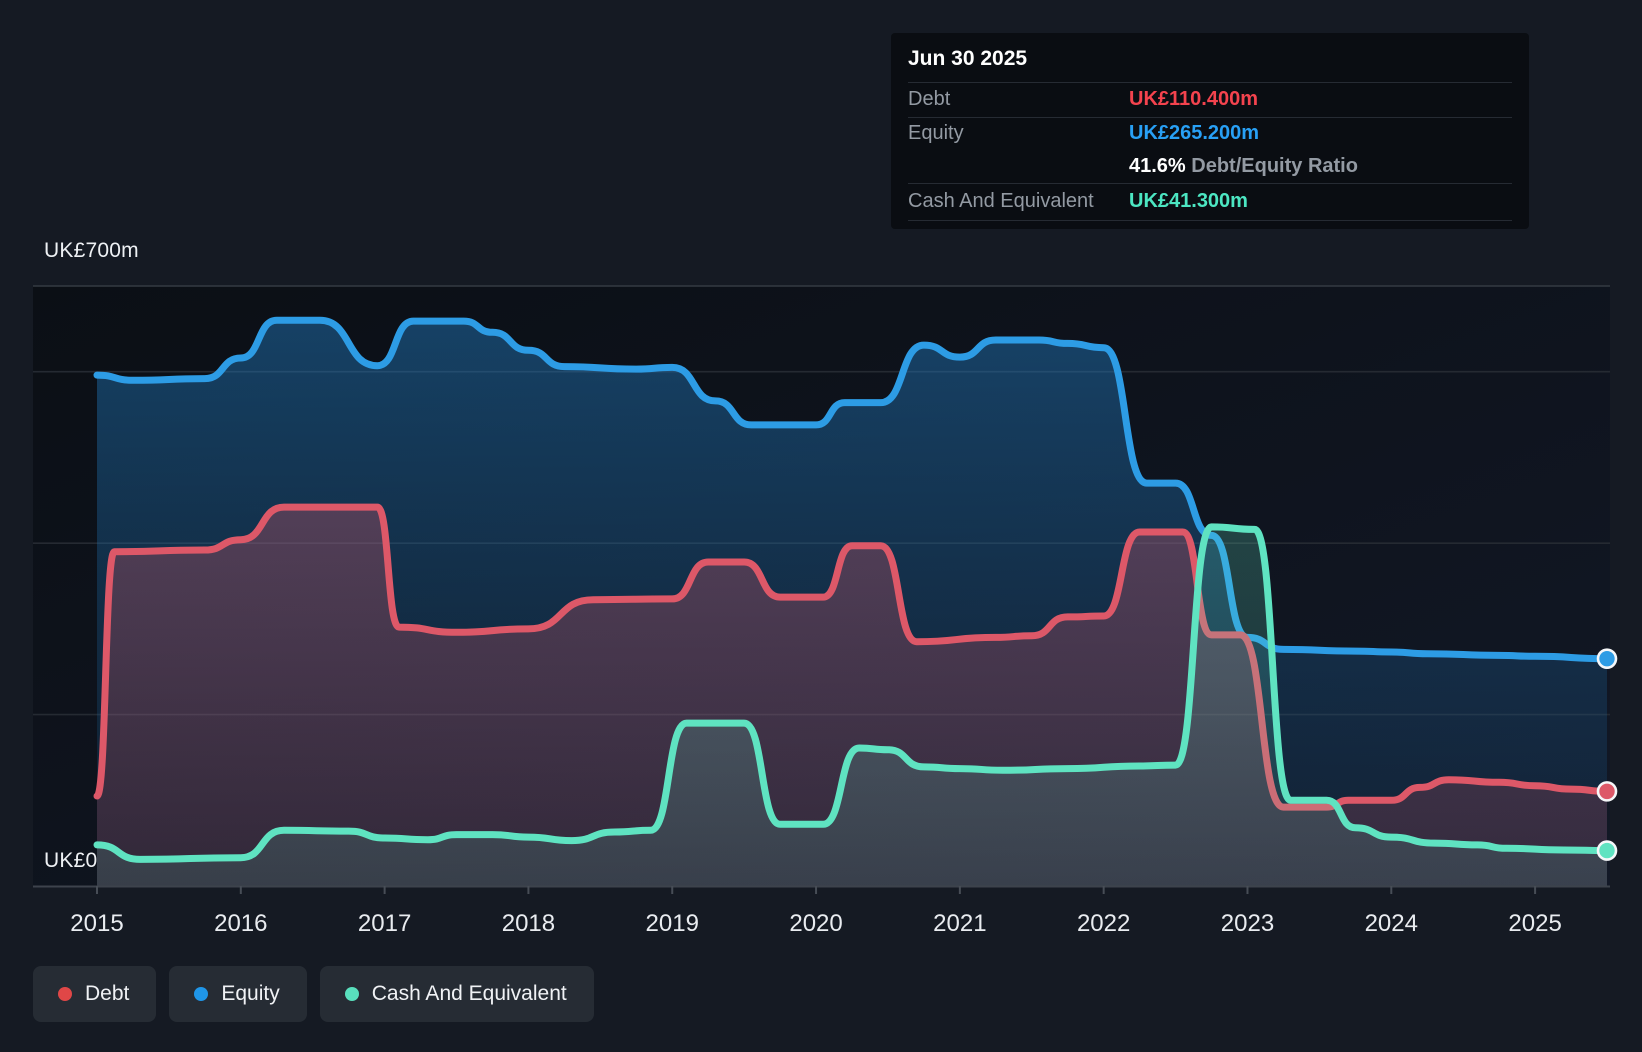 The height and width of the screenshot is (1052, 1642). I want to click on legend-chip-equity: Equity, so click(238, 994).